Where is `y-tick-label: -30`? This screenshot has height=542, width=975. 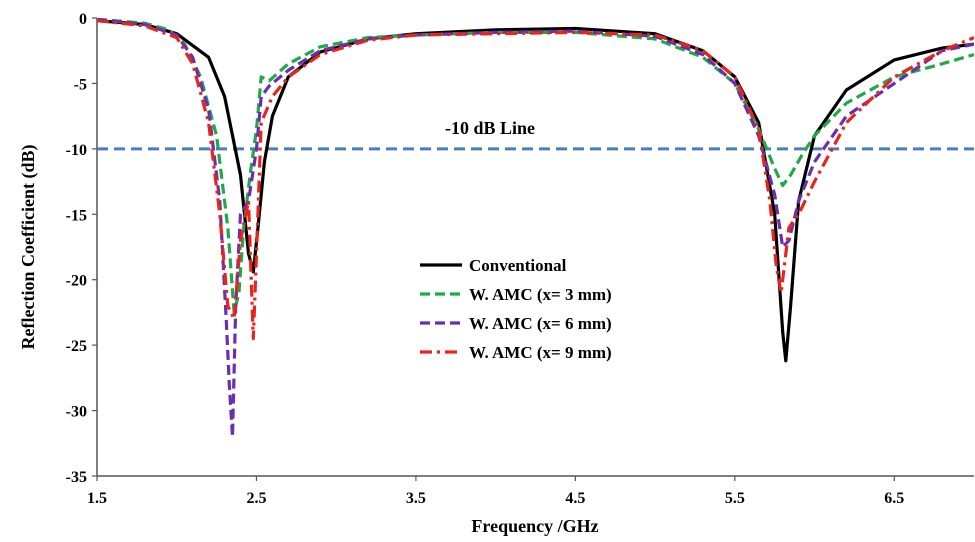 y-tick-label: -30 is located at coordinates (76, 412).